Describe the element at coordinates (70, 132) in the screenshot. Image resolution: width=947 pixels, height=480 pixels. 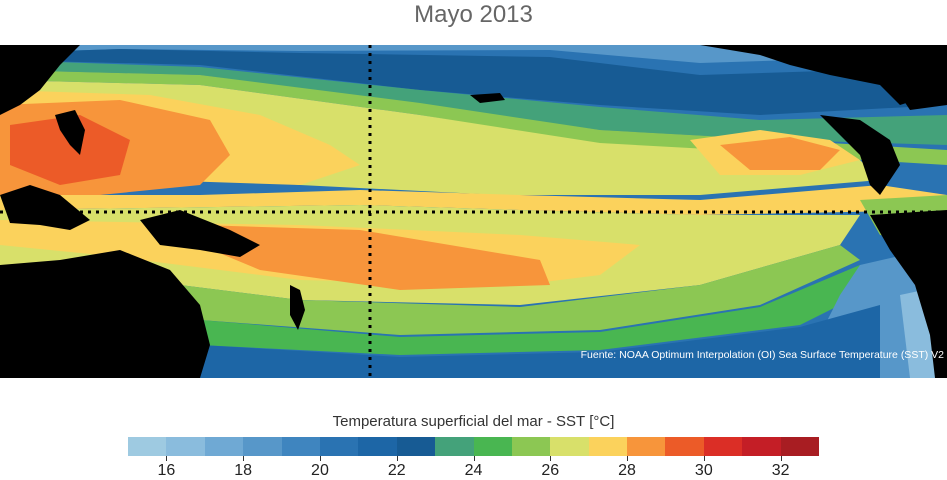
I see `philippines-landmass` at that location.